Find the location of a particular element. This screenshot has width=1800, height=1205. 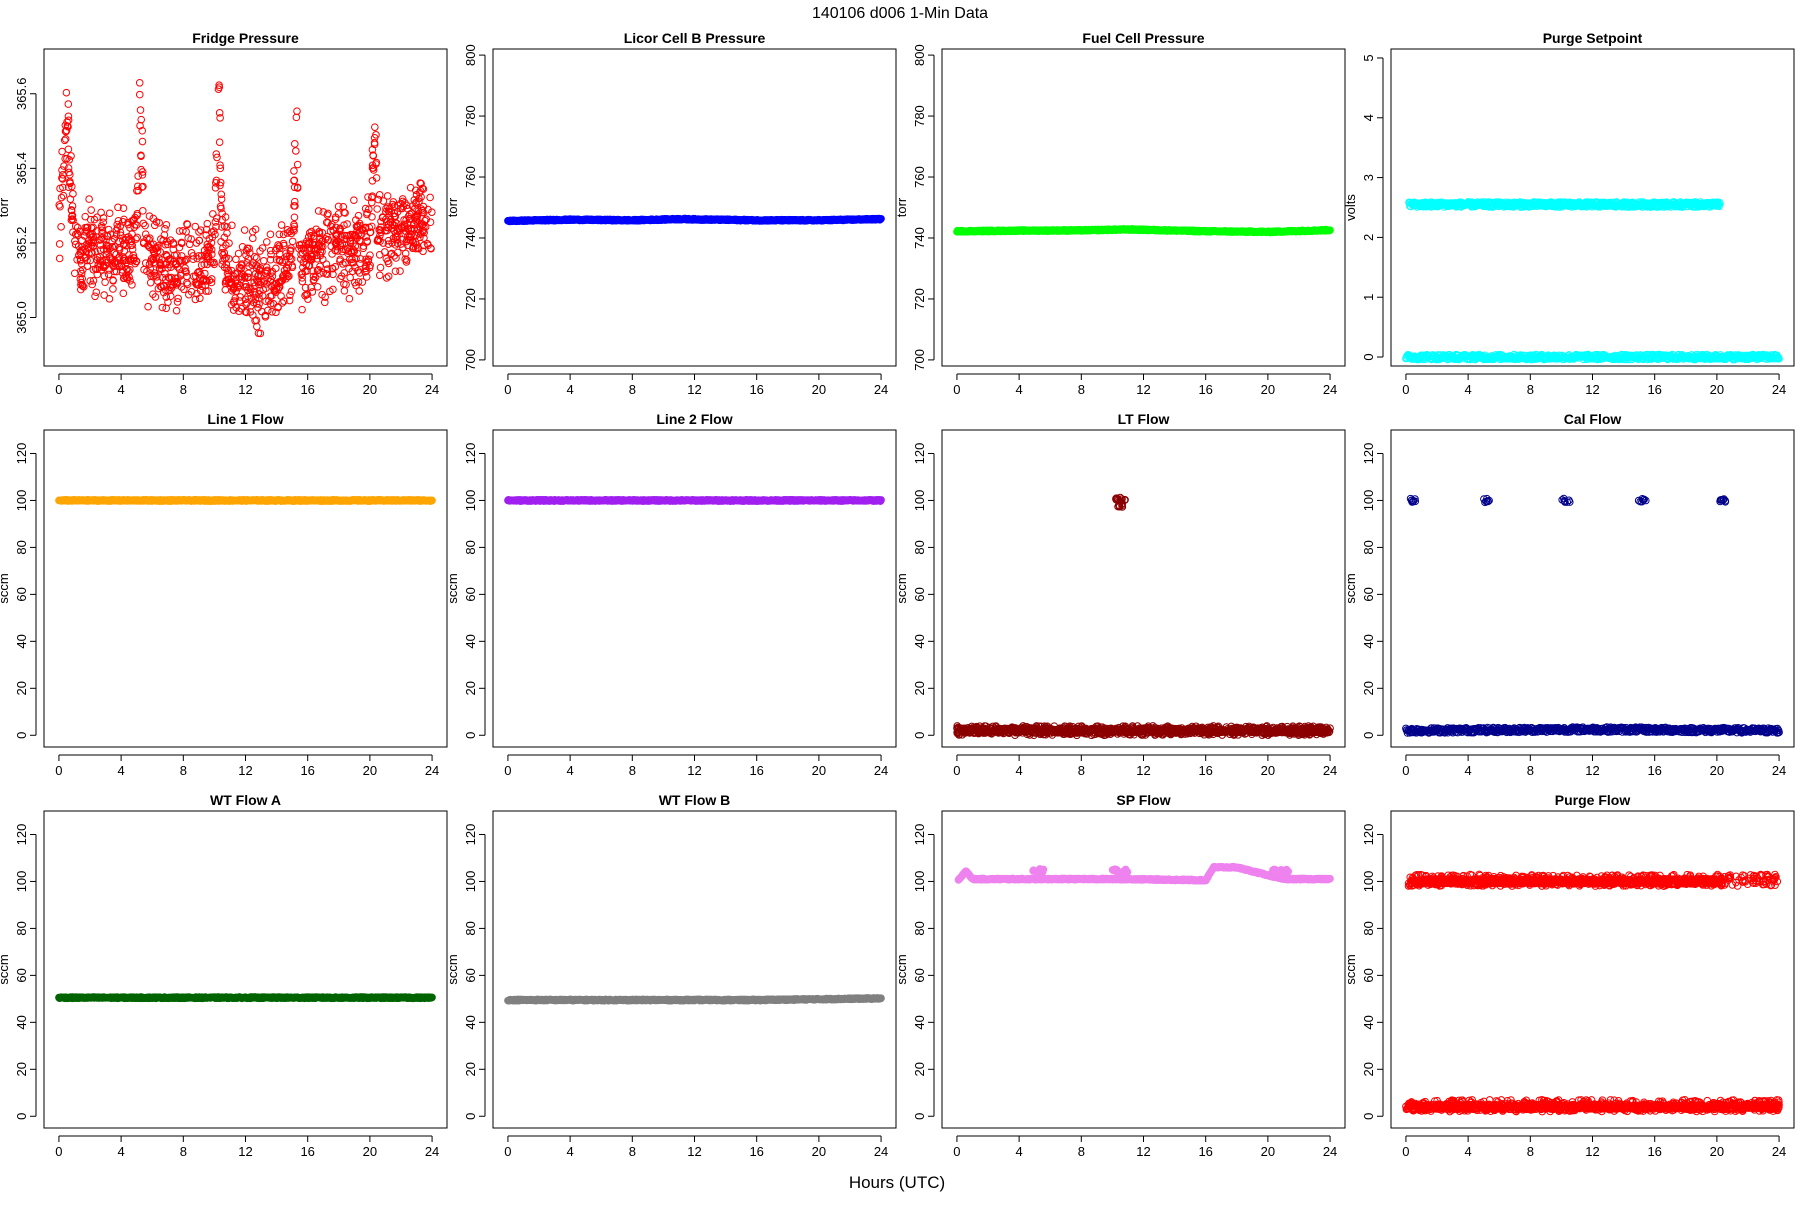

panel-title: Line 2 Flow is located at coordinates (694, 419).